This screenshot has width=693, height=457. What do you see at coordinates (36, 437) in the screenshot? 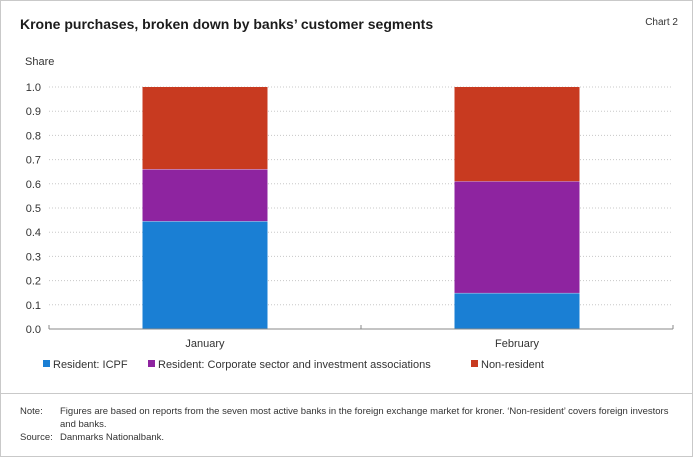
I see `source-label: Source:` at bounding box center [36, 437].